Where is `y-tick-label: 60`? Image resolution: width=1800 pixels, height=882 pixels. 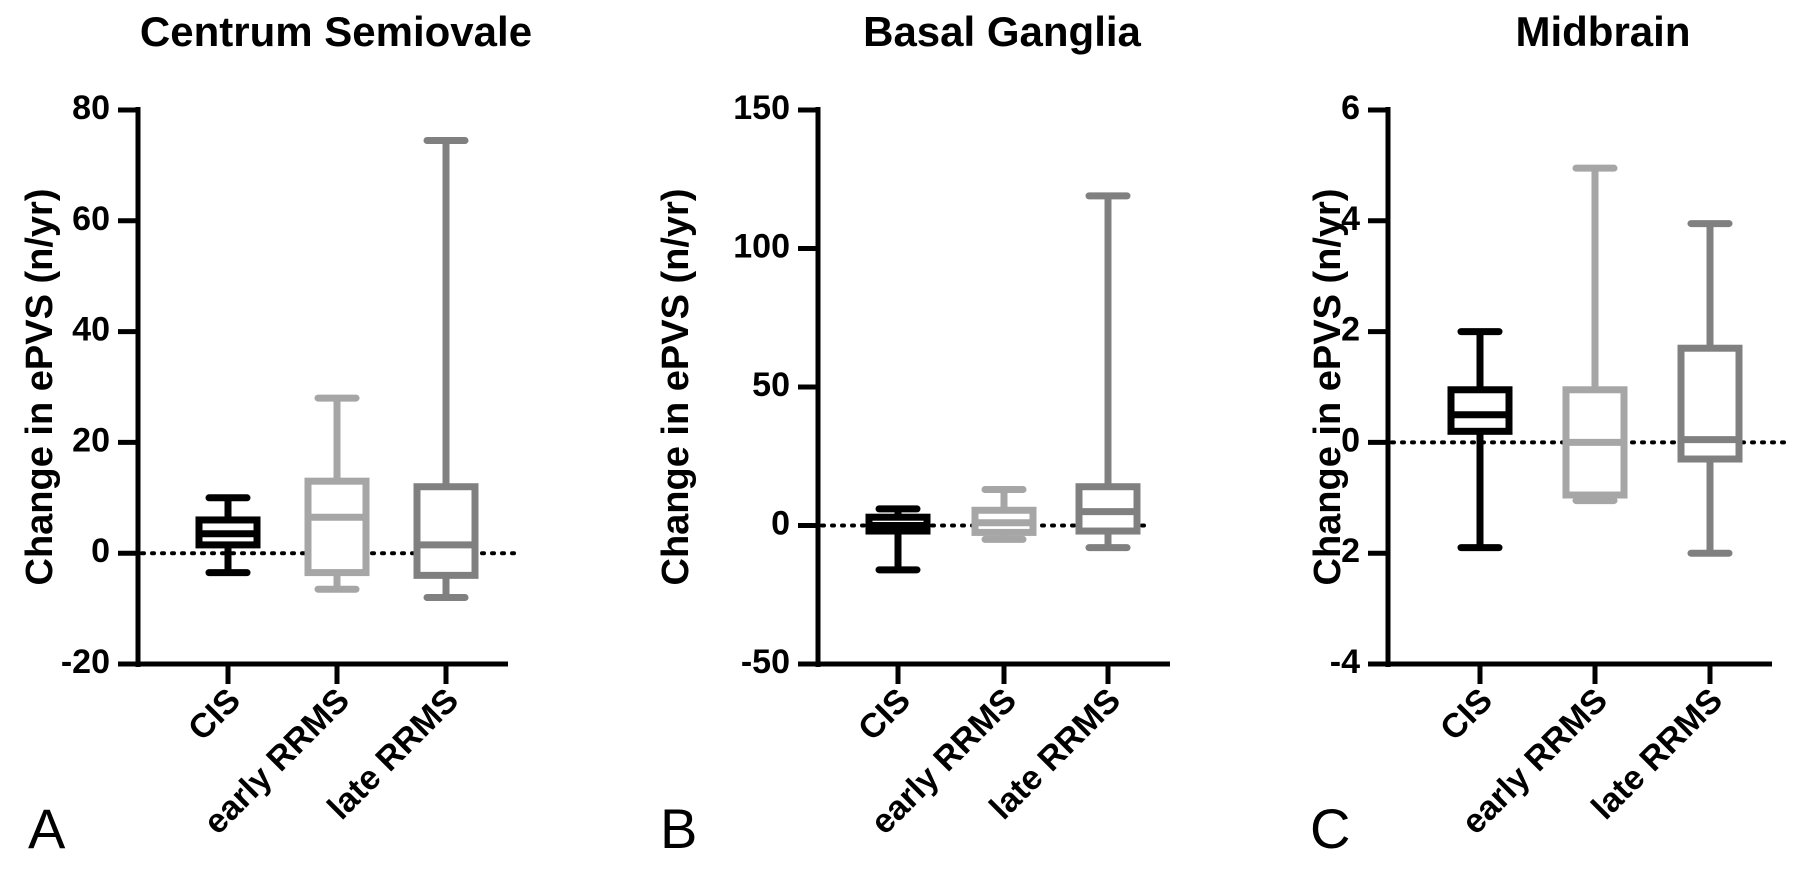 y-tick-label: 60 is located at coordinates (91, 219).